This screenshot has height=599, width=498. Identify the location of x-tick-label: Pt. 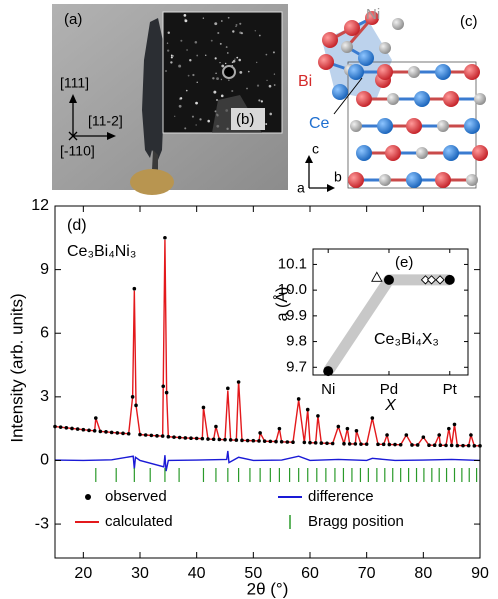
(450, 389).